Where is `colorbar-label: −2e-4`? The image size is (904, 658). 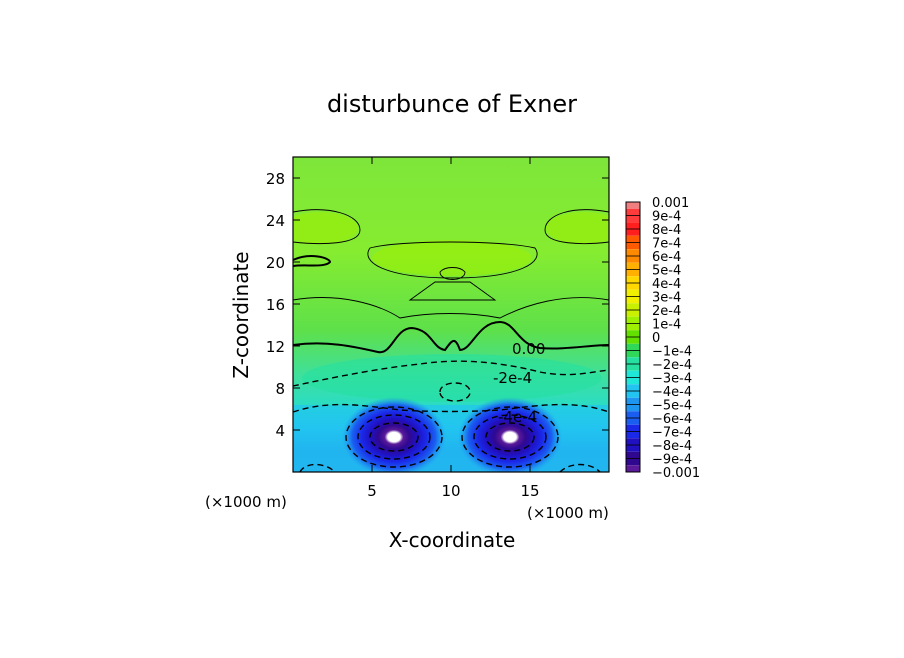 colorbar-label: −2e-4 is located at coordinates (672, 365).